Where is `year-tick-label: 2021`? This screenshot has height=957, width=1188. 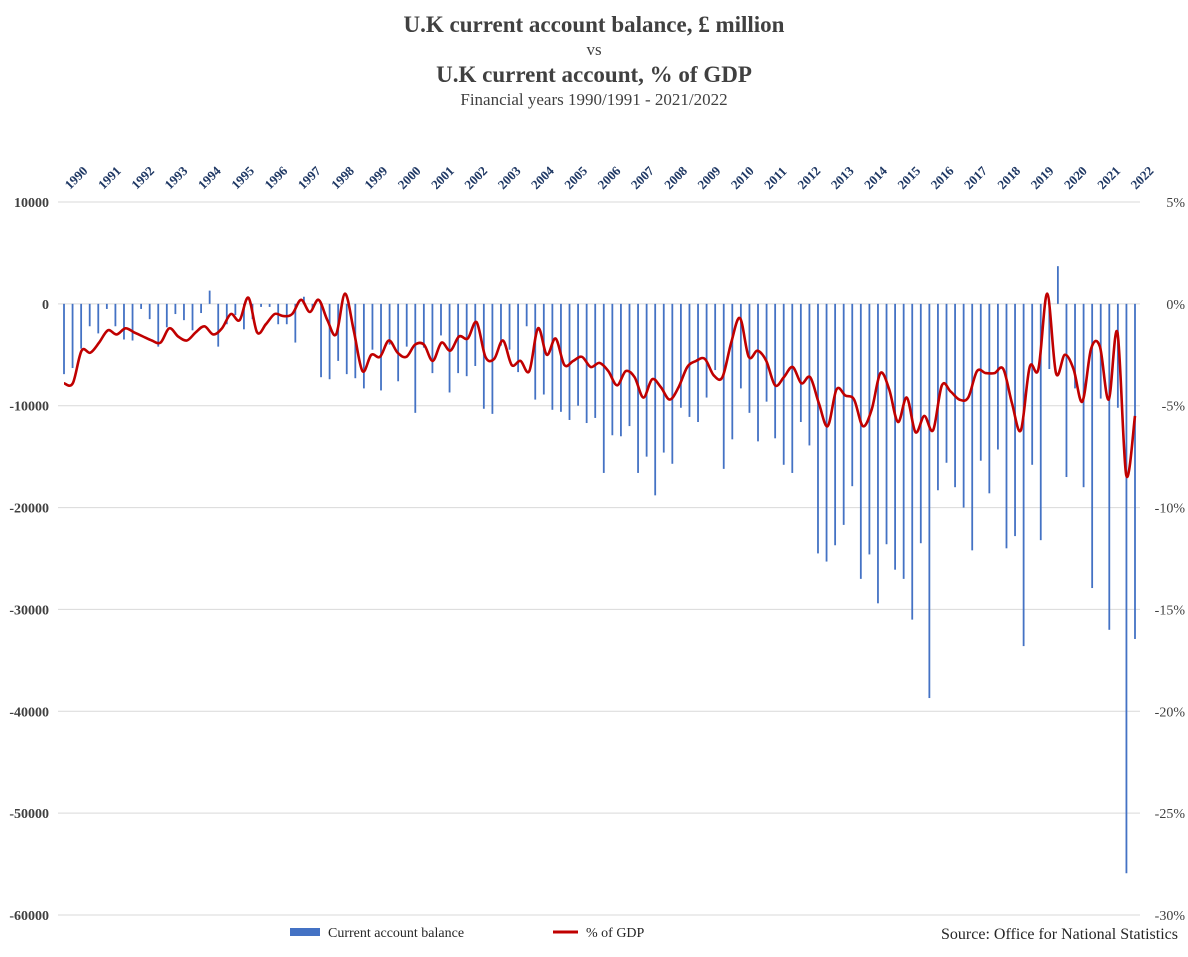
year-tick-label: 2021 is located at coordinates (1108, 177).